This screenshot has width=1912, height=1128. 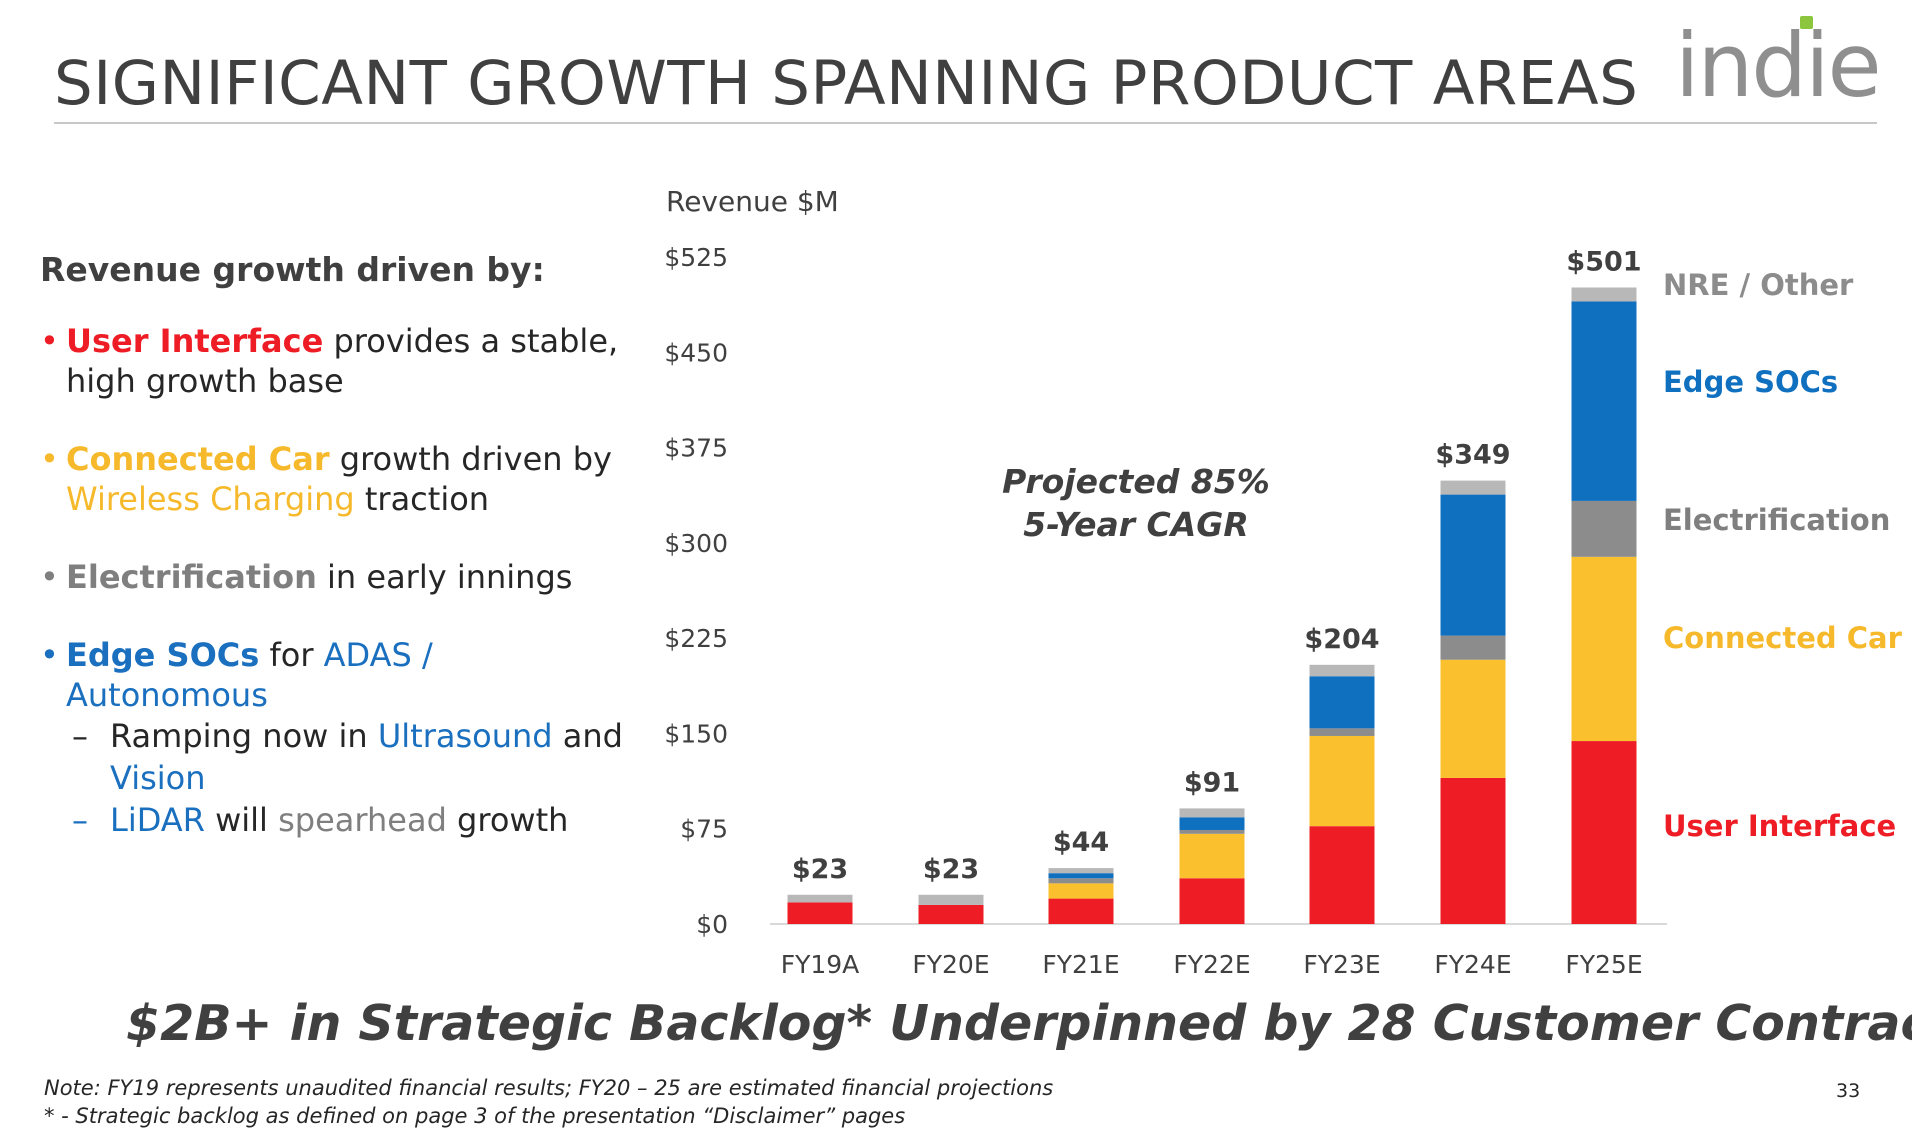 What do you see at coordinates (1758, 285) in the screenshot?
I see `series-legend-label: NRE / Other` at bounding box center [1758, 285].